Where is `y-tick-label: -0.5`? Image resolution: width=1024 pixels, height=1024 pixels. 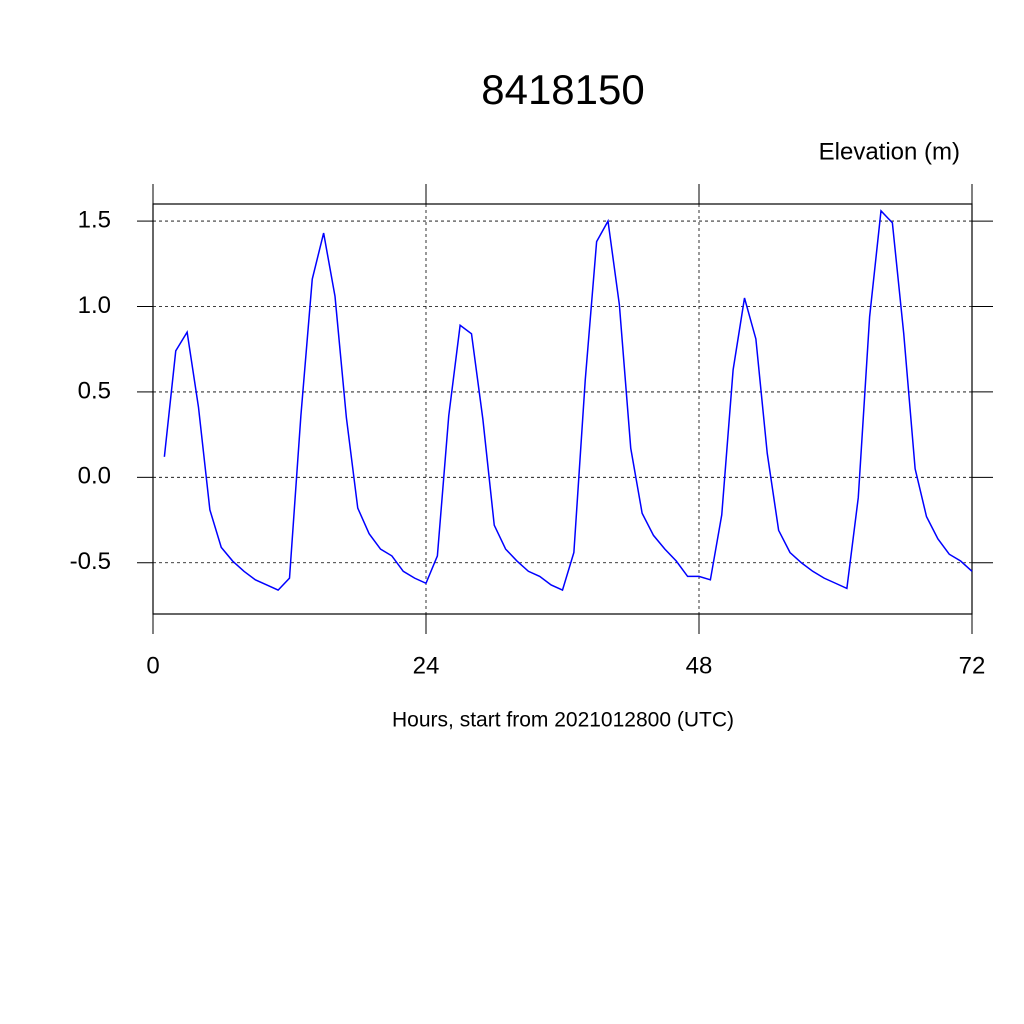
y-tick-label: -0.5 is located at coordinates (90, 561).